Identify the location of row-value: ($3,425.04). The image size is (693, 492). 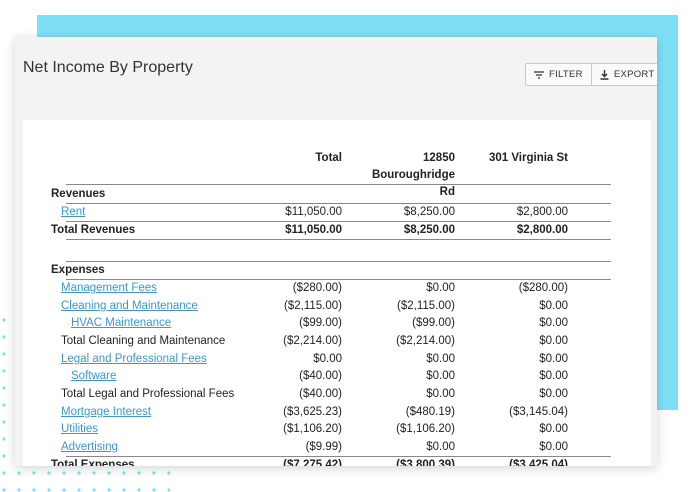
(538, 462).